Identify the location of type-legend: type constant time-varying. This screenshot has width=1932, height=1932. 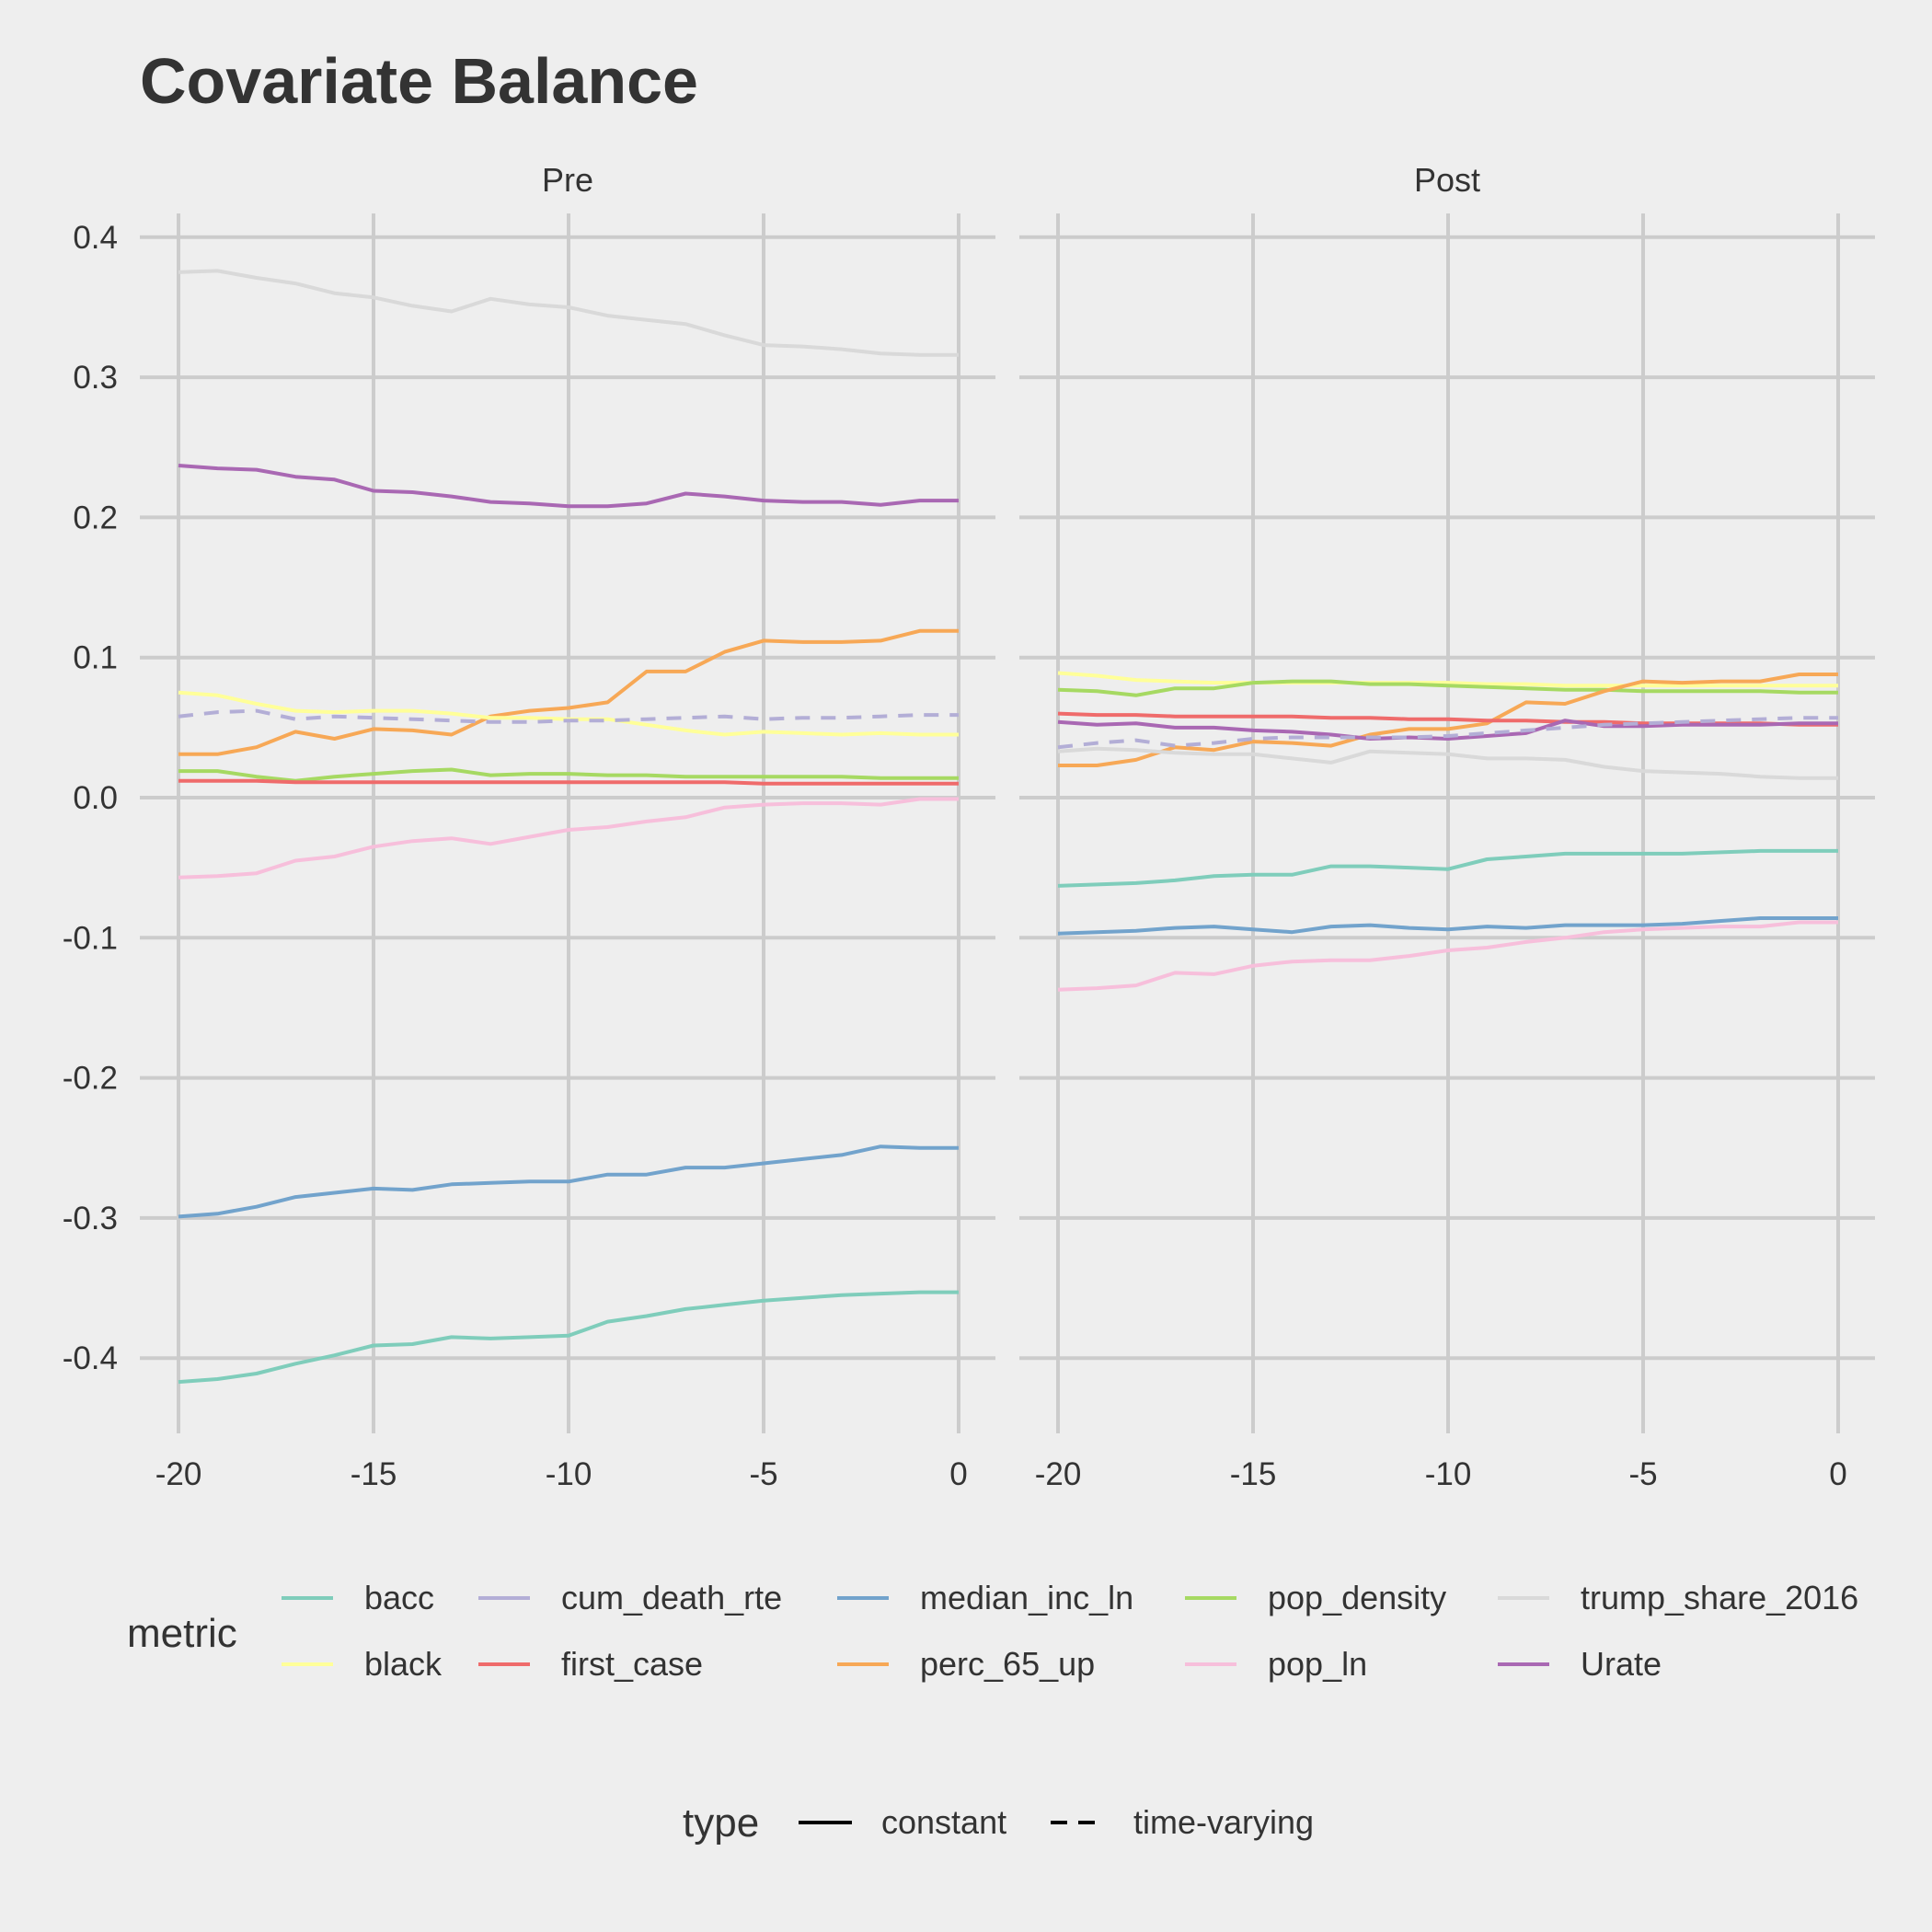
(998, 1823).